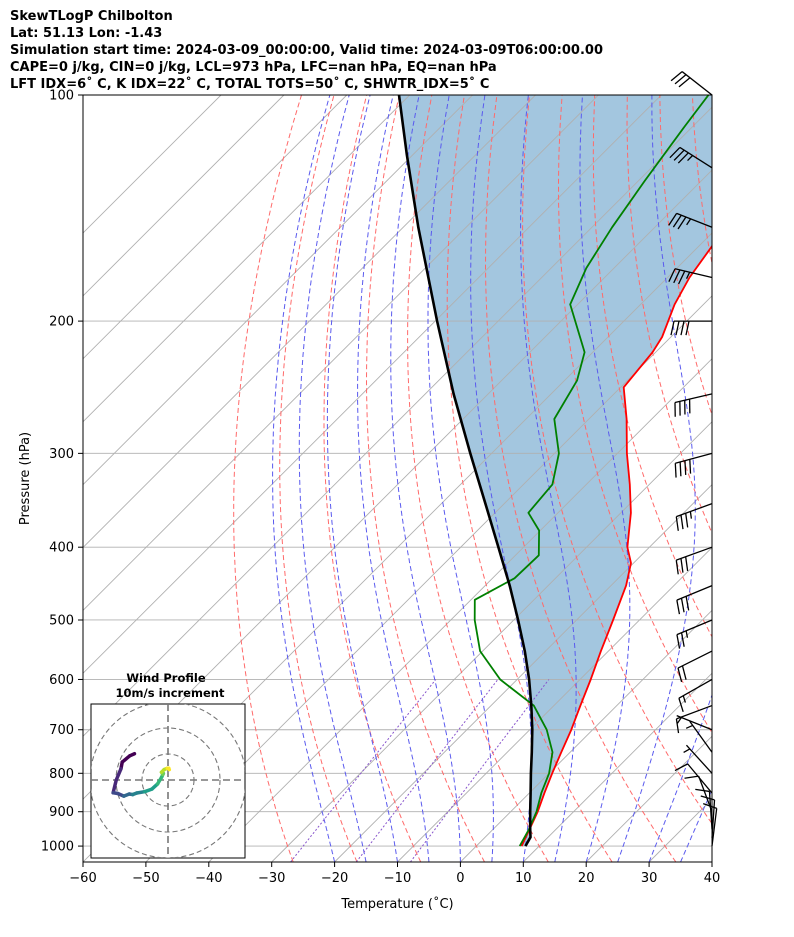 This screenshot has width=794, height=937. I want to click on location-line: Lat: 51.13 Lon: -1.43, so click(86, 33).